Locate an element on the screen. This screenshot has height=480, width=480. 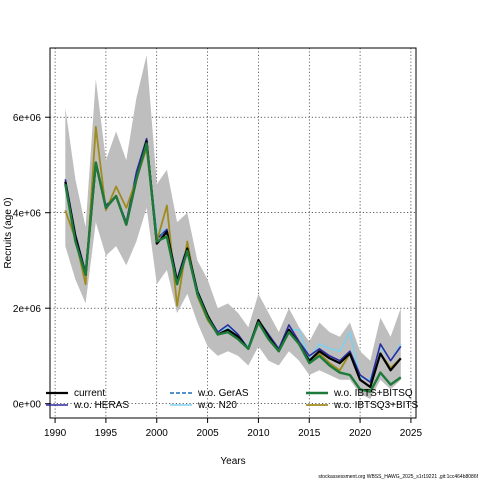
x-tick-label: 2010 is located at coordinates (258, 433).